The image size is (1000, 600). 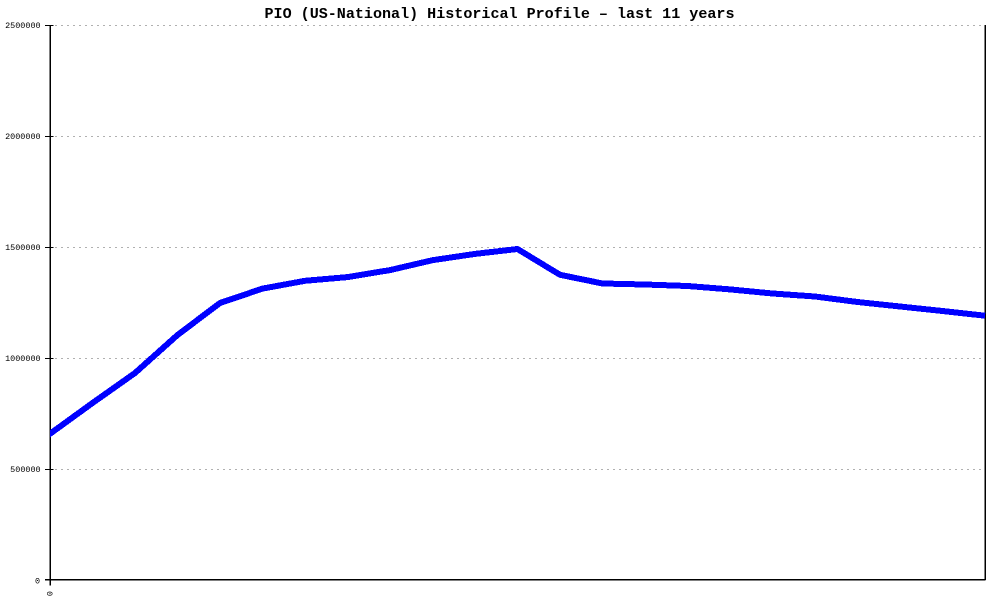 What do you see at coordinates (23, 248) in the screenshot?
I see `svg-text: 1500000` at bounding box center [23, 248].